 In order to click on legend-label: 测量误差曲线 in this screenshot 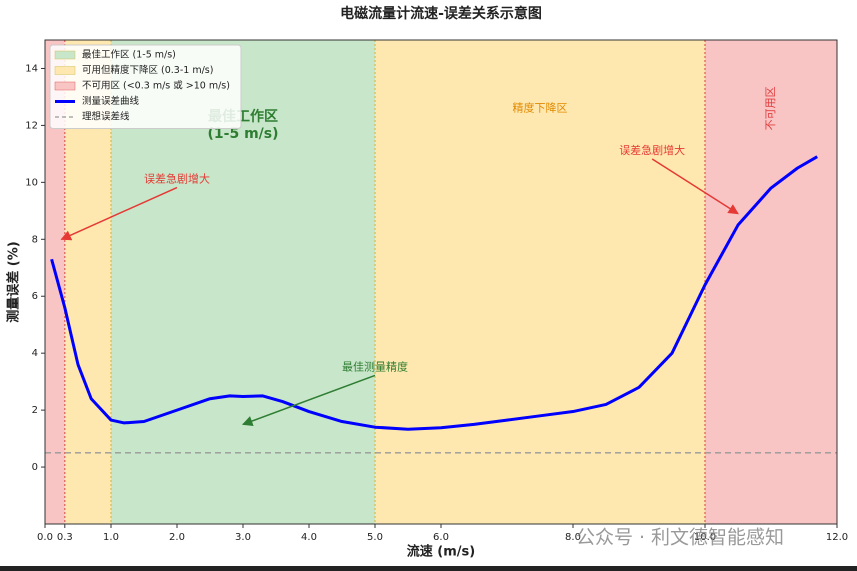, I will do `click(111, 101)`.